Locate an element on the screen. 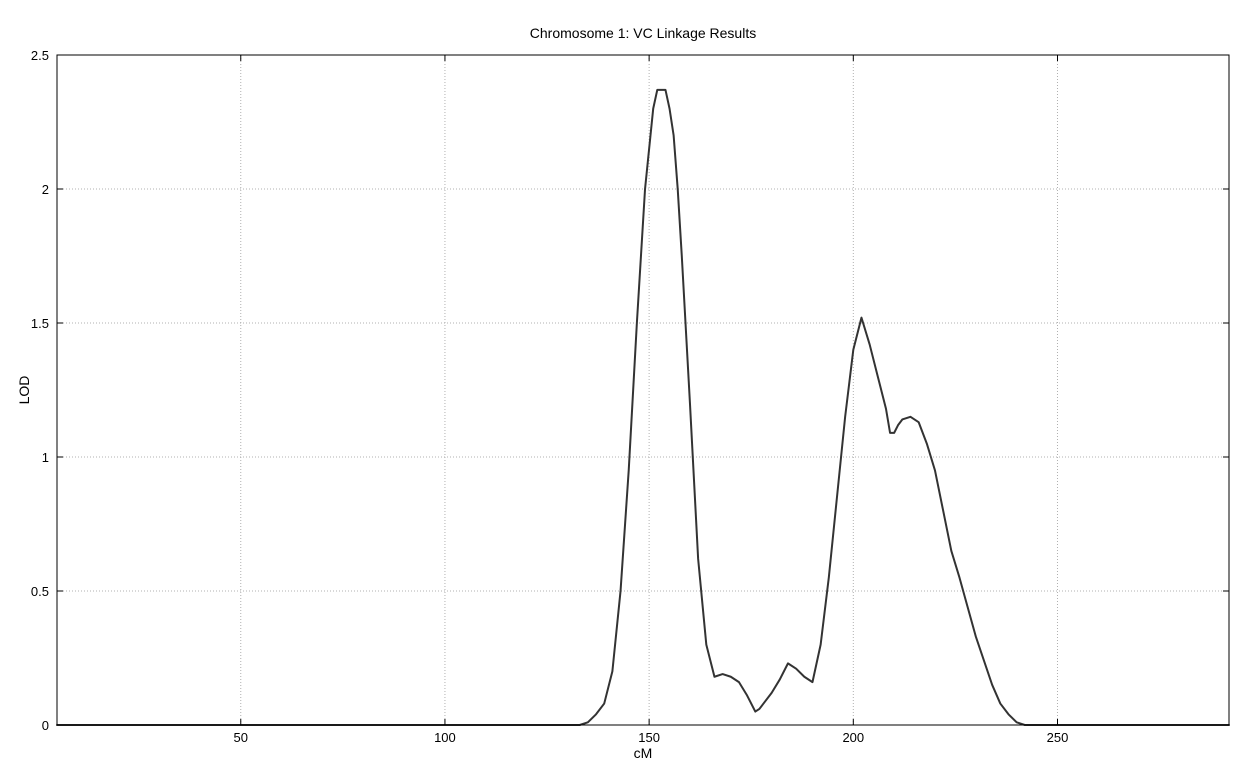 This screenshot has height=780, width=1250. y-tick-label: 2.5 is located at coordinates (40, 55).